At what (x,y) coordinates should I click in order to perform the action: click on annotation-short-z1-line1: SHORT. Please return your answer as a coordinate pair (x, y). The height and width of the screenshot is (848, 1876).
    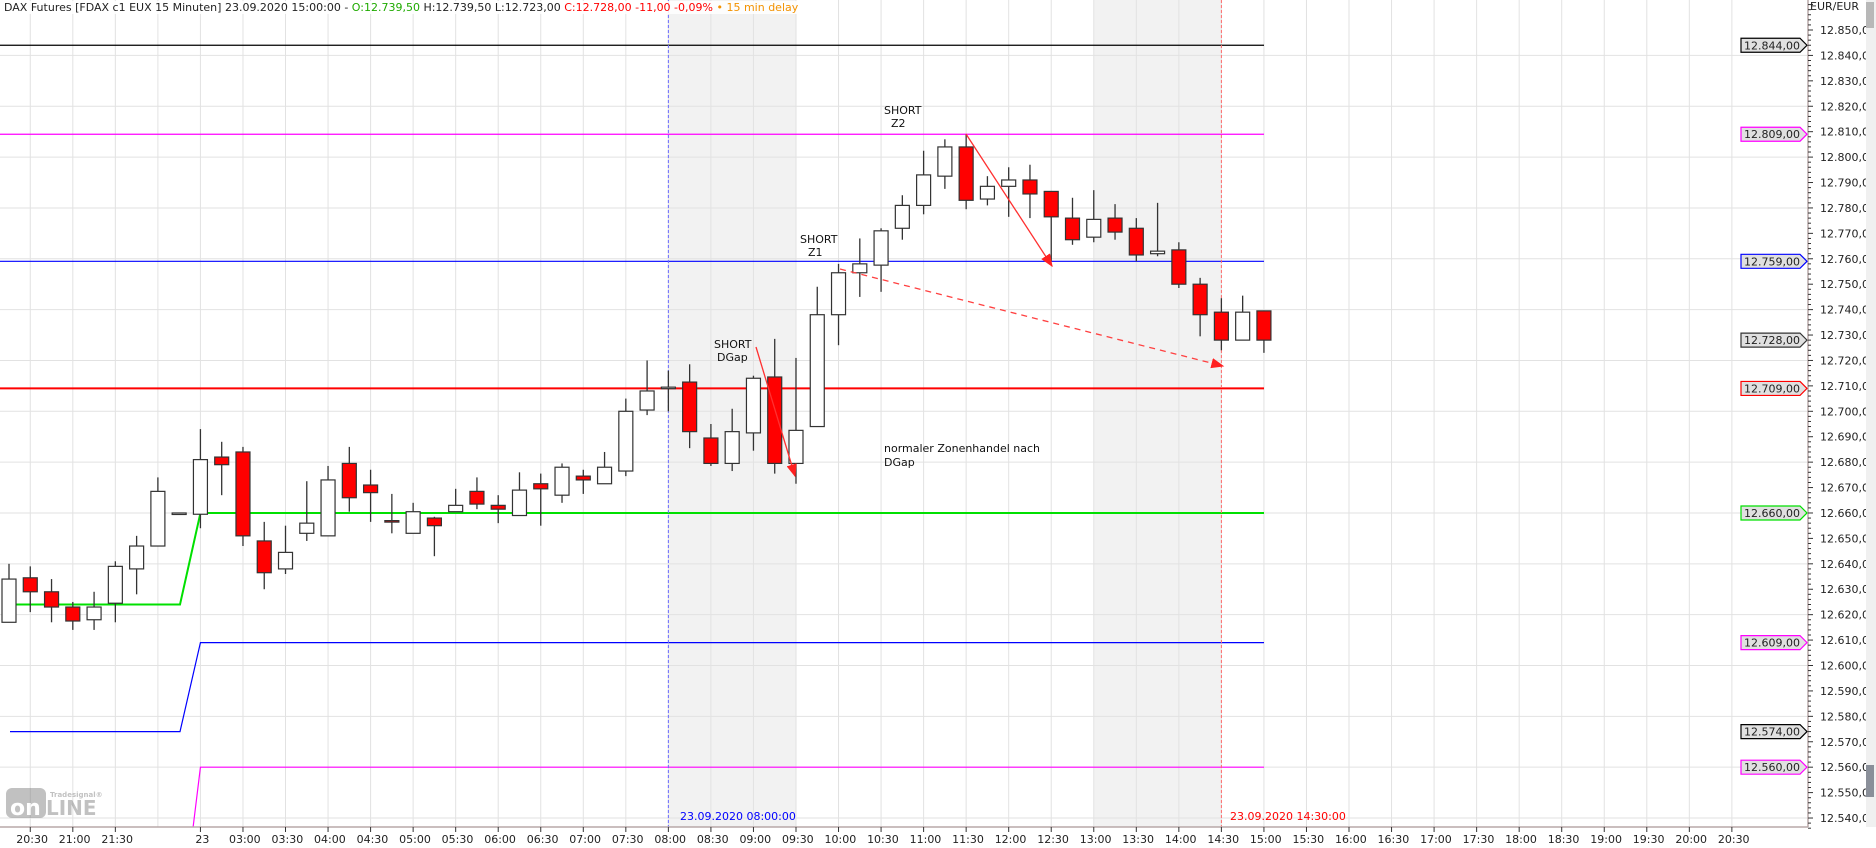
    Looking at the image, I should click on (819, 239).